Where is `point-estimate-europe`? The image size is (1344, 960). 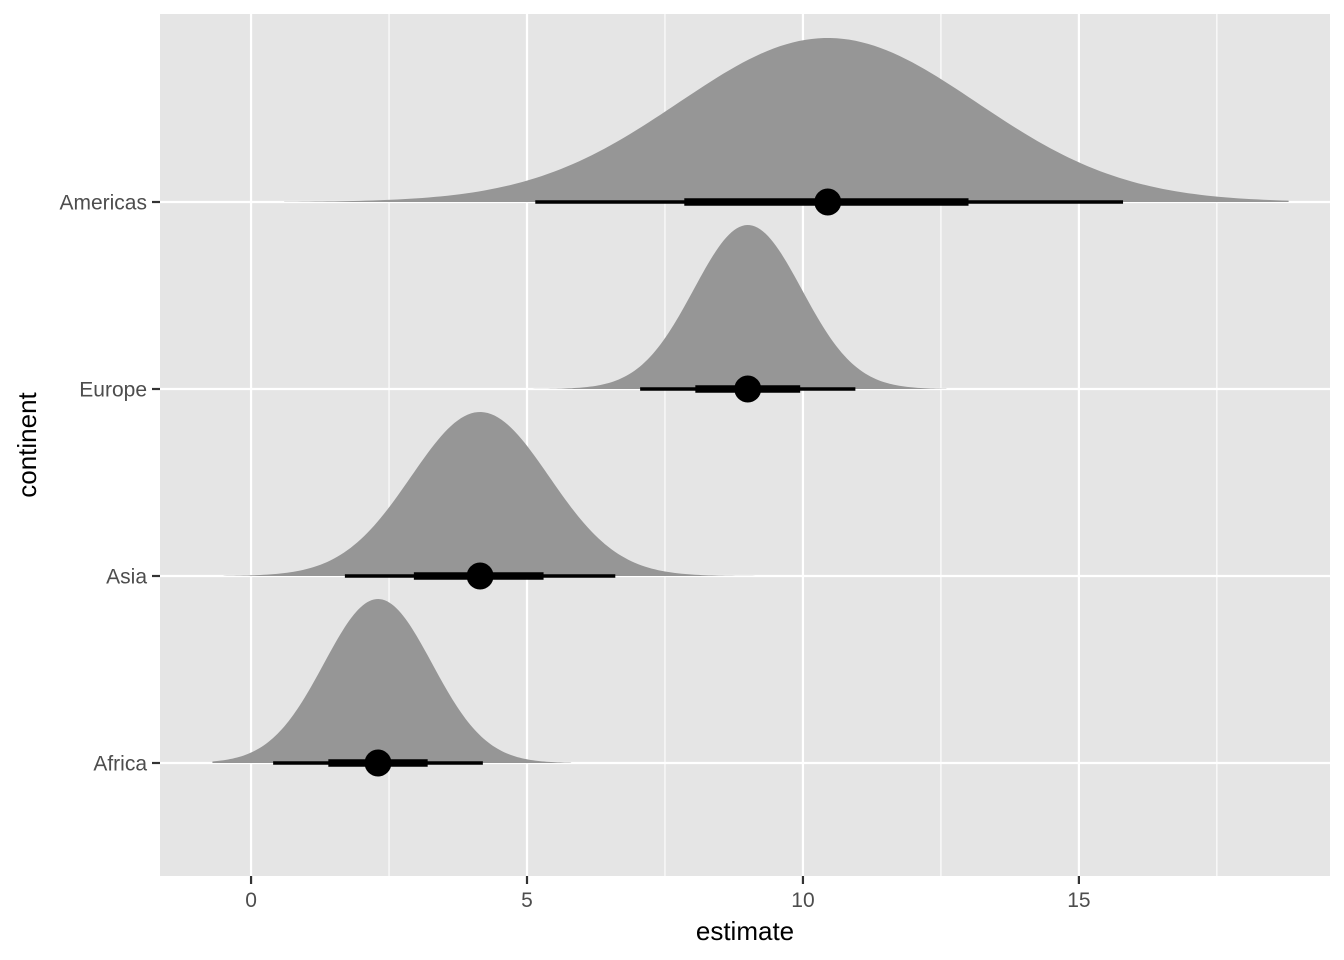
point-estimate-europe is located at coordinates (748, 389).